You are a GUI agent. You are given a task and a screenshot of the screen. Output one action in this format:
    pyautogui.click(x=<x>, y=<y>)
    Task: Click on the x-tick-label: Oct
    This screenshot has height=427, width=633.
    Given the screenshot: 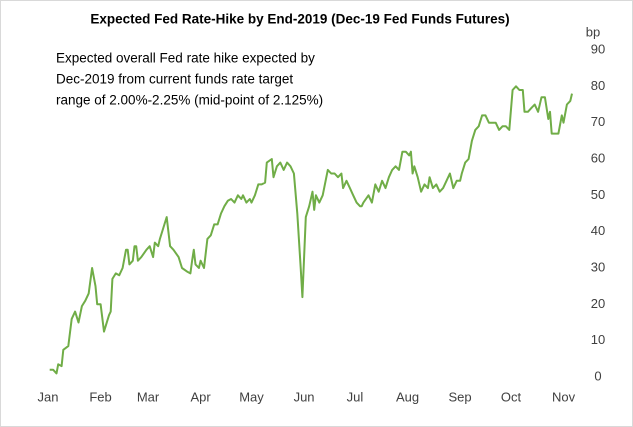 What is the action you would take?
    pyautogui.click(x=511, y=396)
    